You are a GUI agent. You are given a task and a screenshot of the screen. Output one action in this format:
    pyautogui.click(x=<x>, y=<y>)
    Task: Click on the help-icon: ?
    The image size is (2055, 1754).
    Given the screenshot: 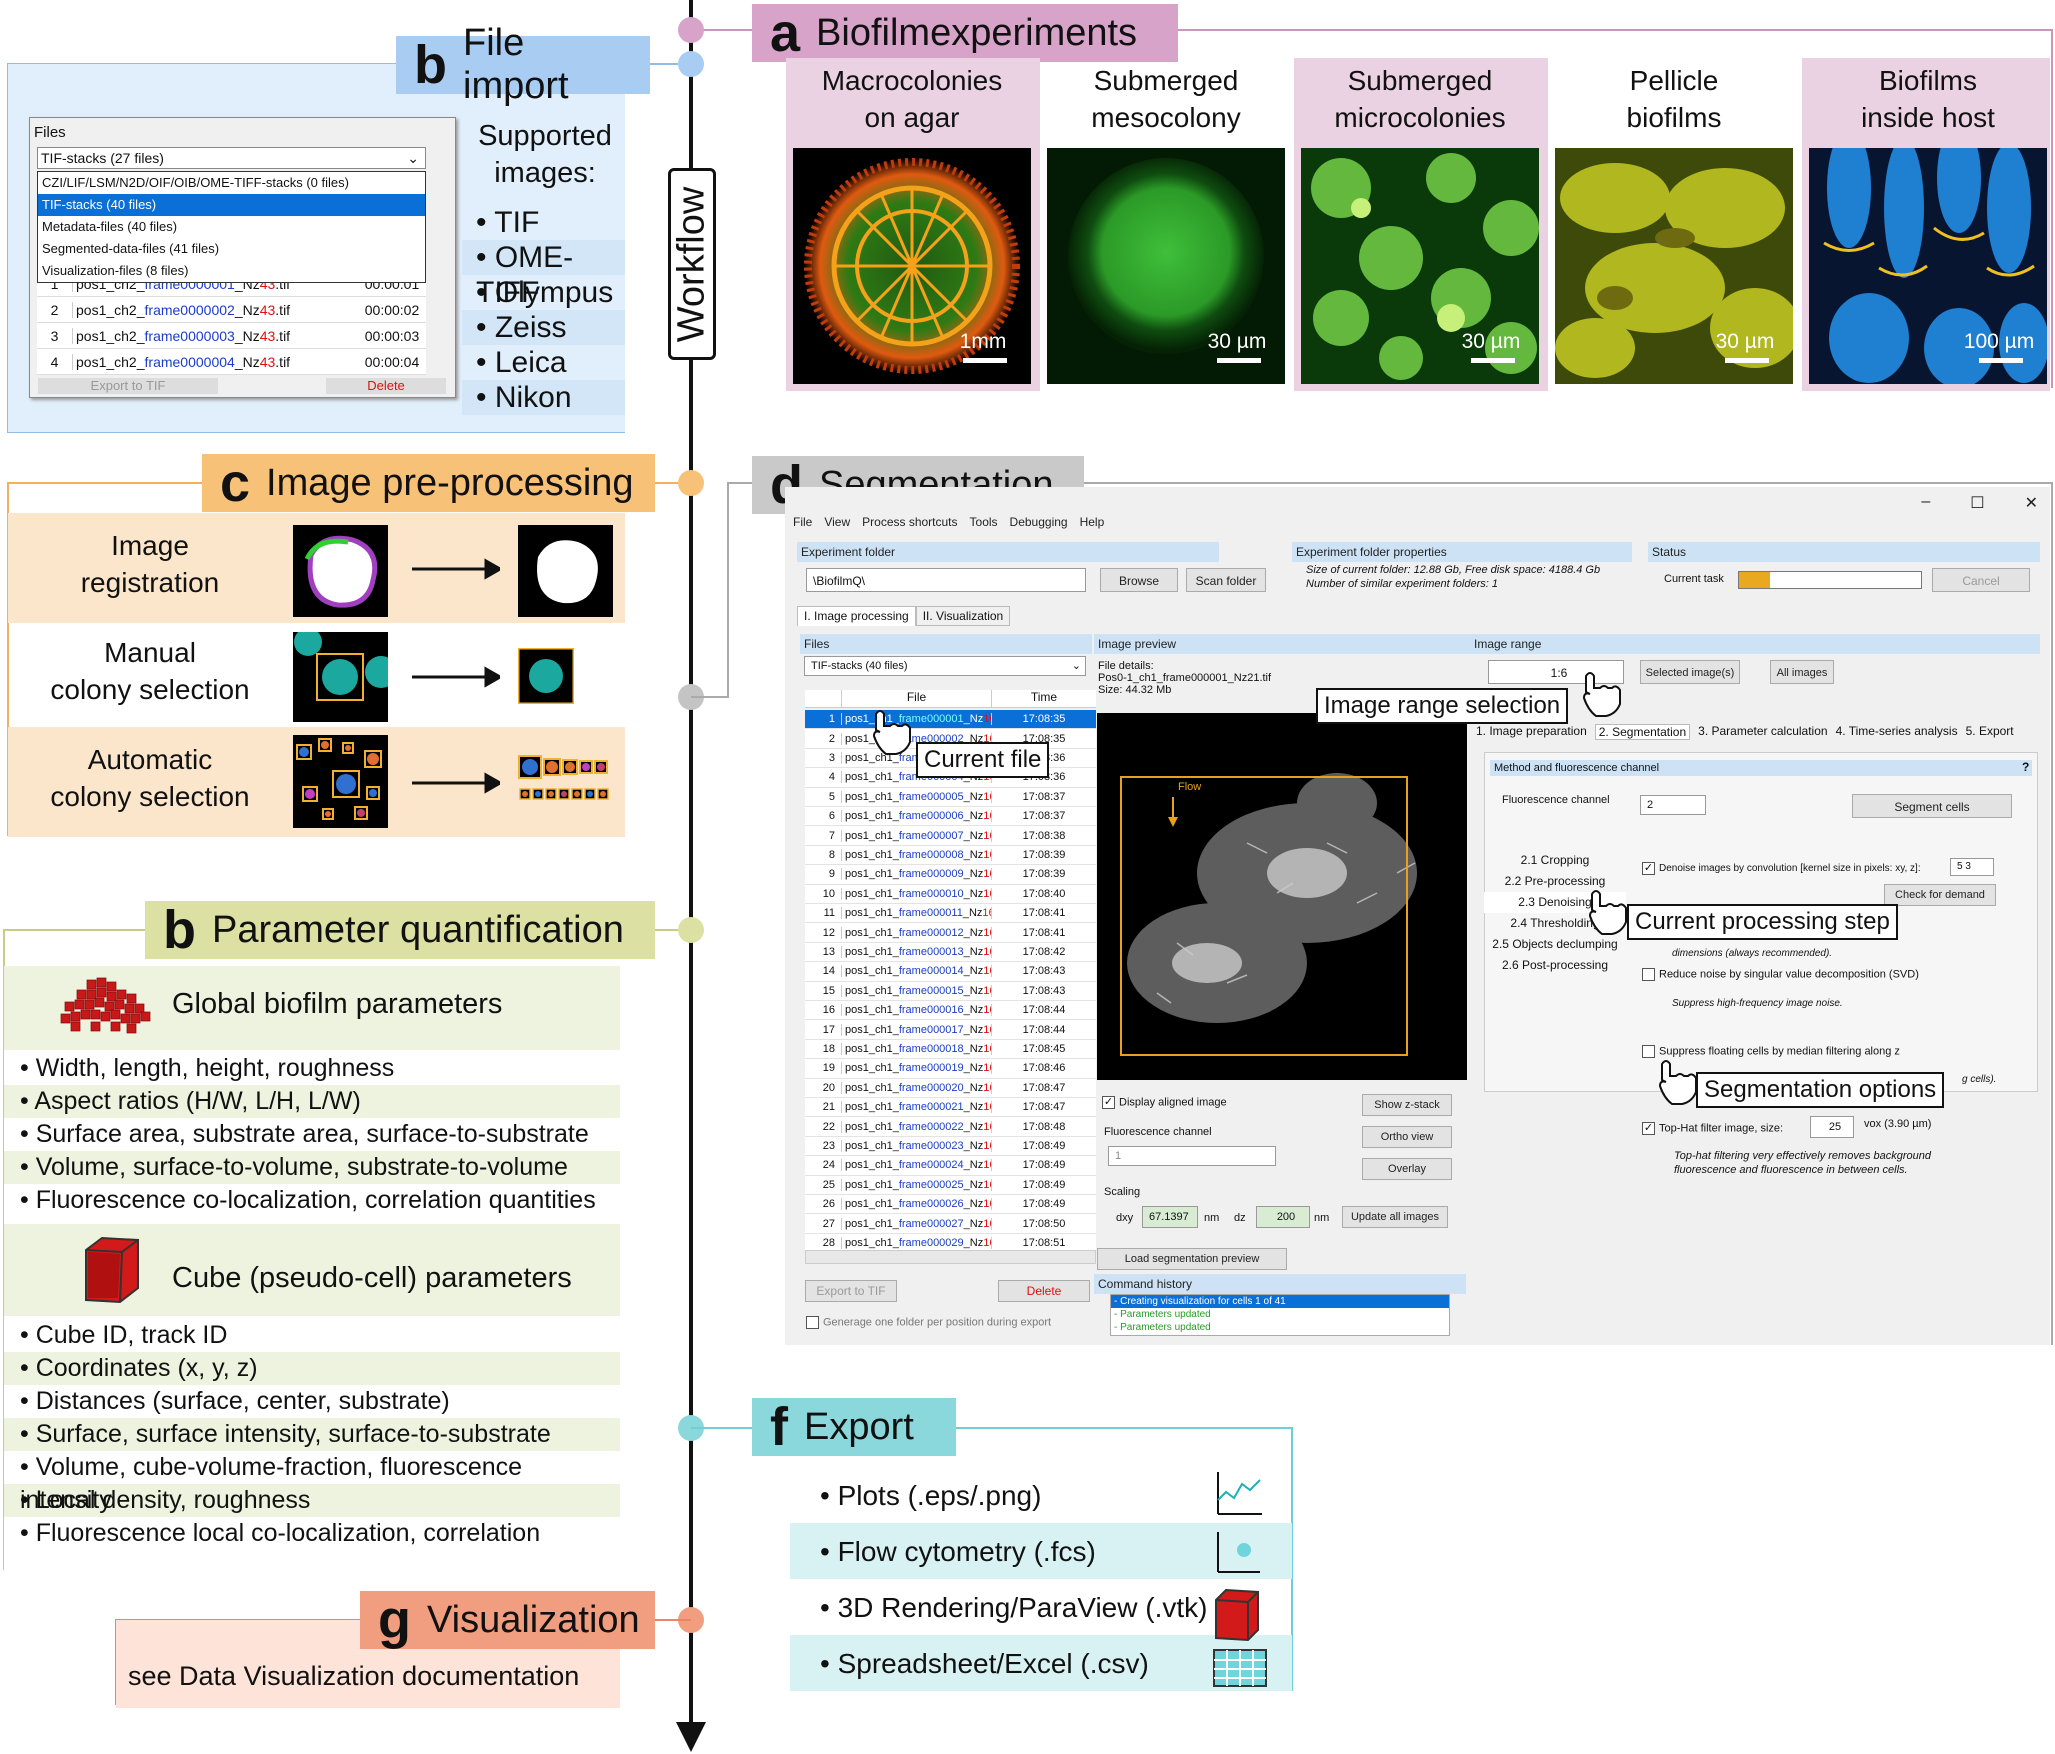 What is the action you would take?
    pyautogui.click(x=2026, y=767)
    